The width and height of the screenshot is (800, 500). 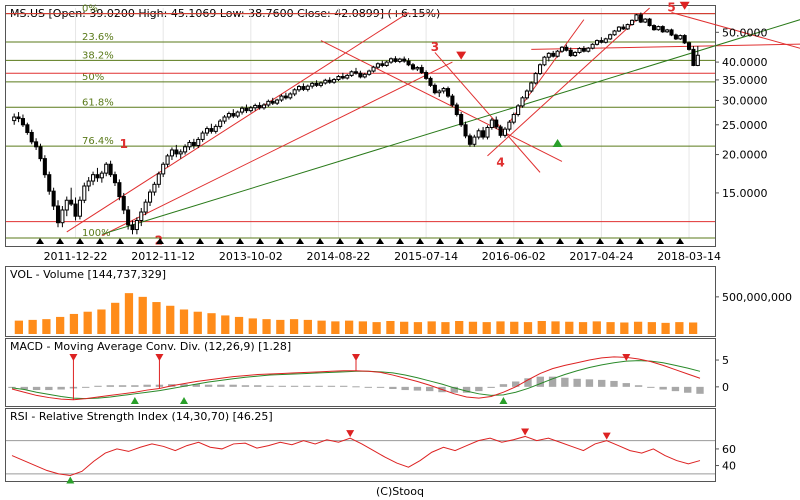 I want to click on macd-buy-marker, so click(x=503, y=400).